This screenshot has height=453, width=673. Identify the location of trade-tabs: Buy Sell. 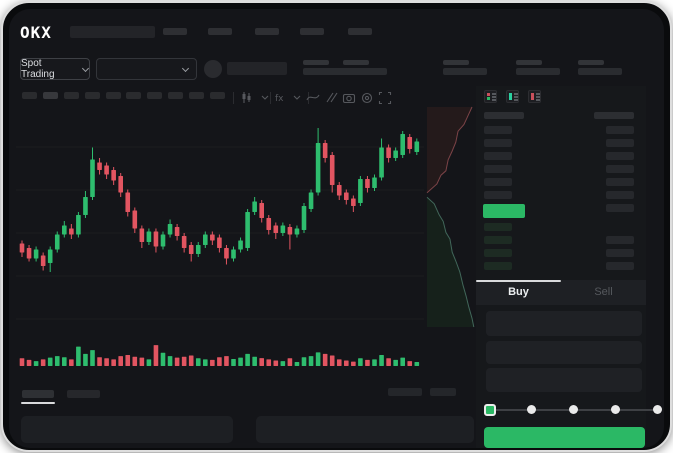
(561, 292).